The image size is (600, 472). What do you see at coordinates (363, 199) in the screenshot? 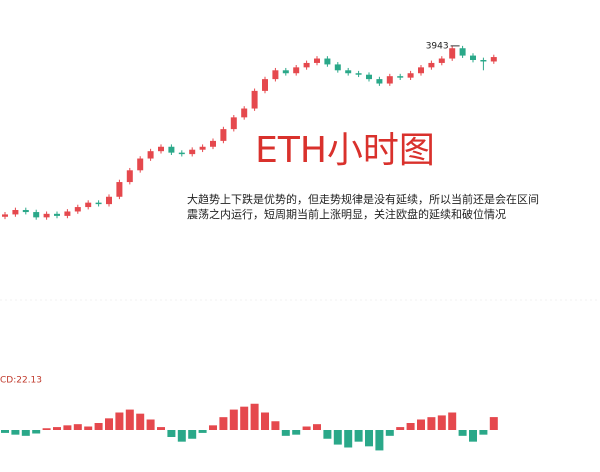
I see `annotation: 大趋势上下跌是优势的，但走势规律是没有延续，所以当前还是会在区间` at bounding box center [363, 199].